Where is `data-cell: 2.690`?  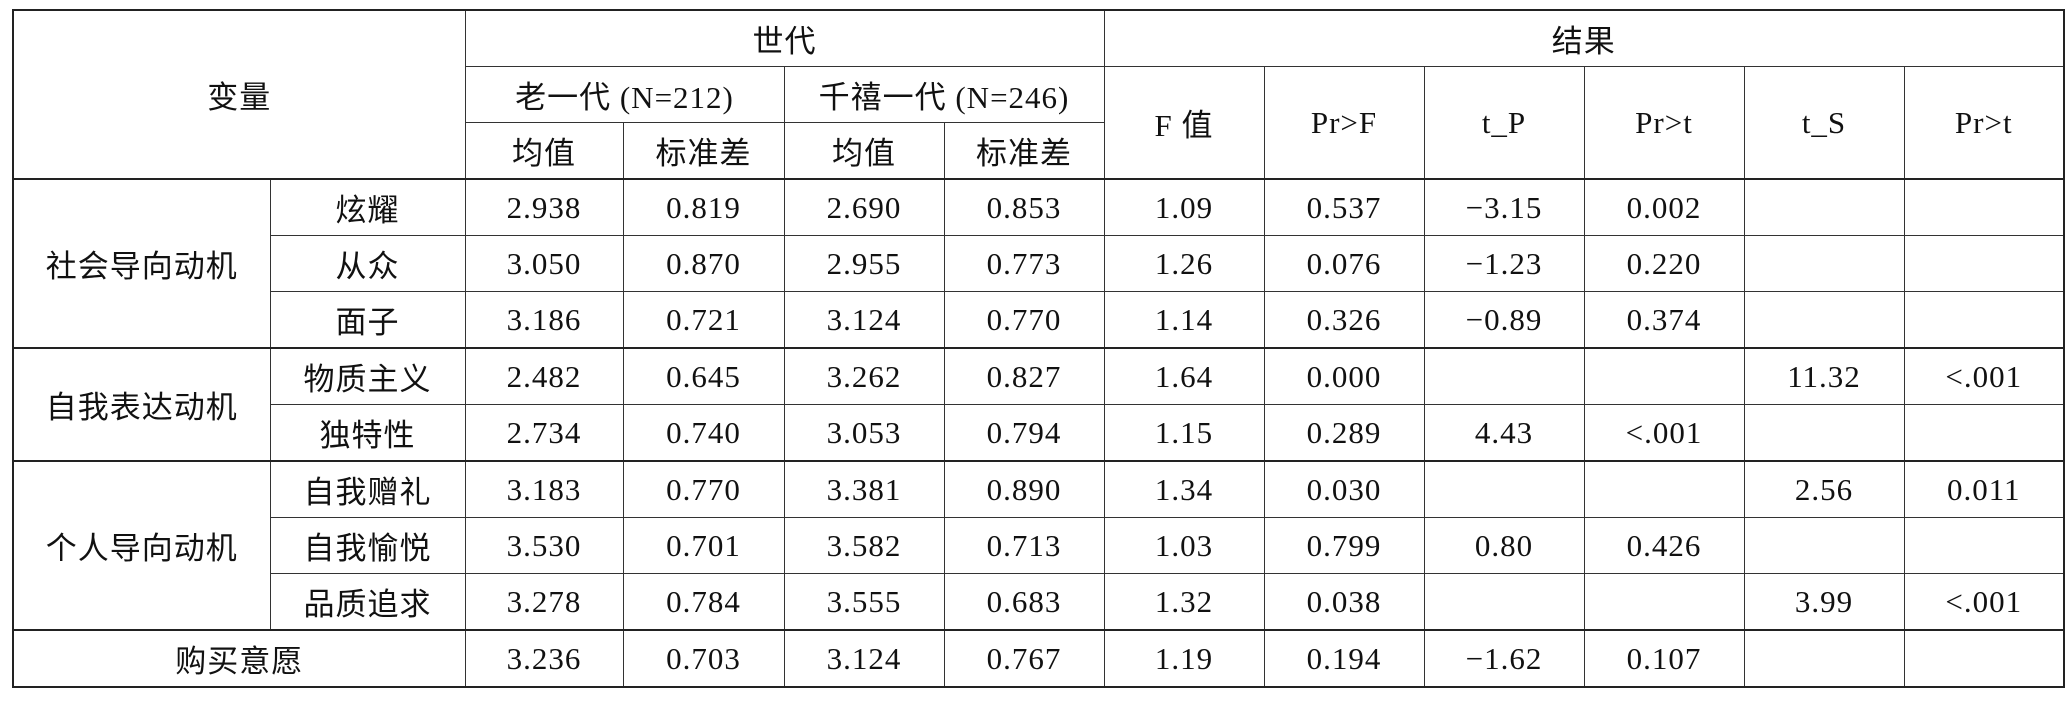 data-cell: 2.690 is located at coordinates (864, 207).